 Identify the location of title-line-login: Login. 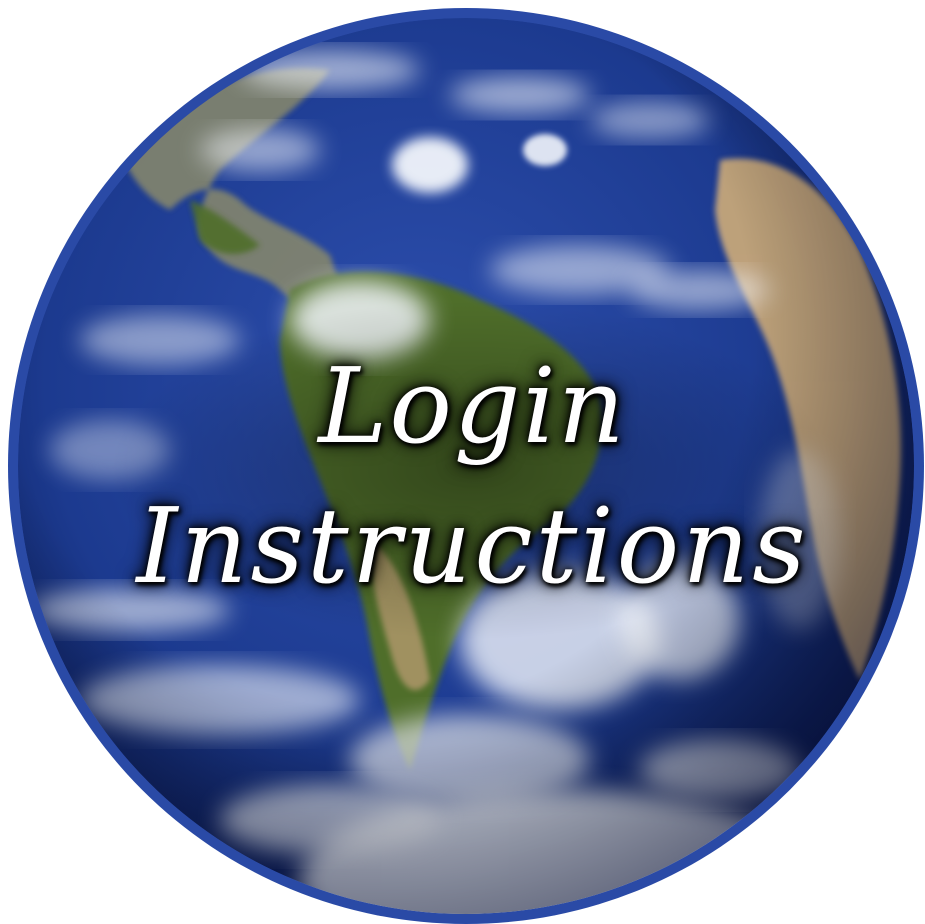
(472, 406).